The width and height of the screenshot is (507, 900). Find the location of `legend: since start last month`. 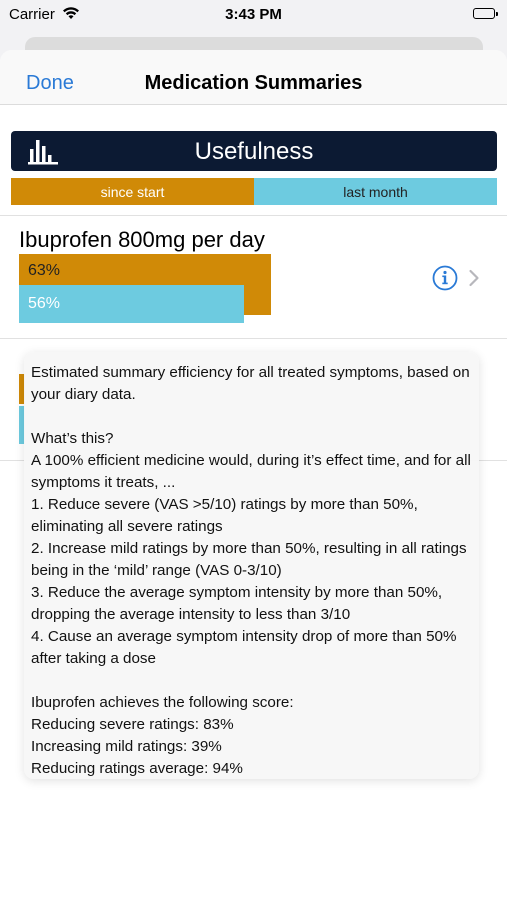

legend: since start last month is located at coordinates (254, 191).